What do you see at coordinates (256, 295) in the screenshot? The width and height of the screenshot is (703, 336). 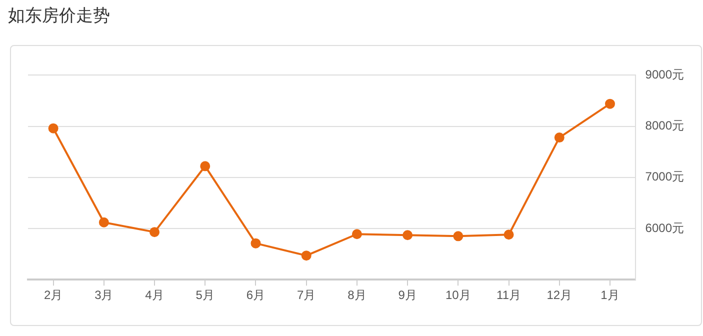 I see `x-tick-label: 6月` at bounding box center [256, 295].